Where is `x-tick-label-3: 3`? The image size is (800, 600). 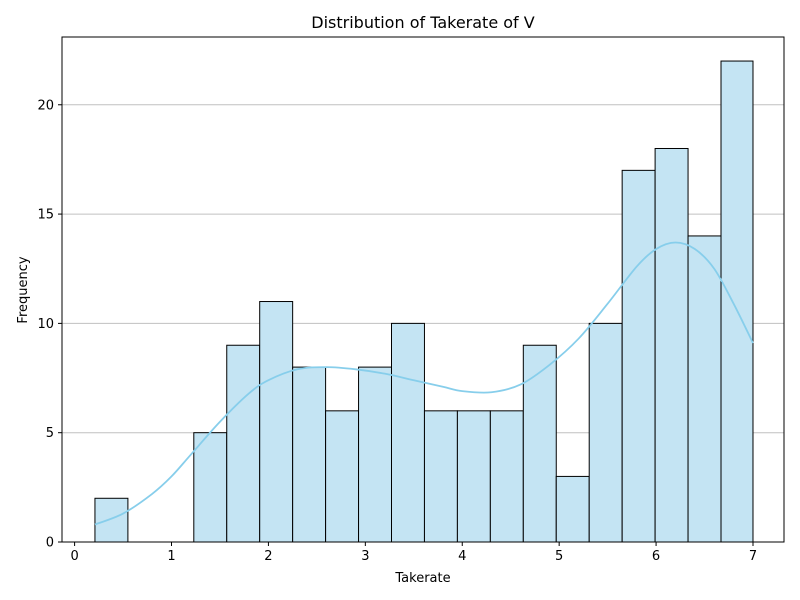
x-tick-label-3: 3 is located at coordinates (365, 556).